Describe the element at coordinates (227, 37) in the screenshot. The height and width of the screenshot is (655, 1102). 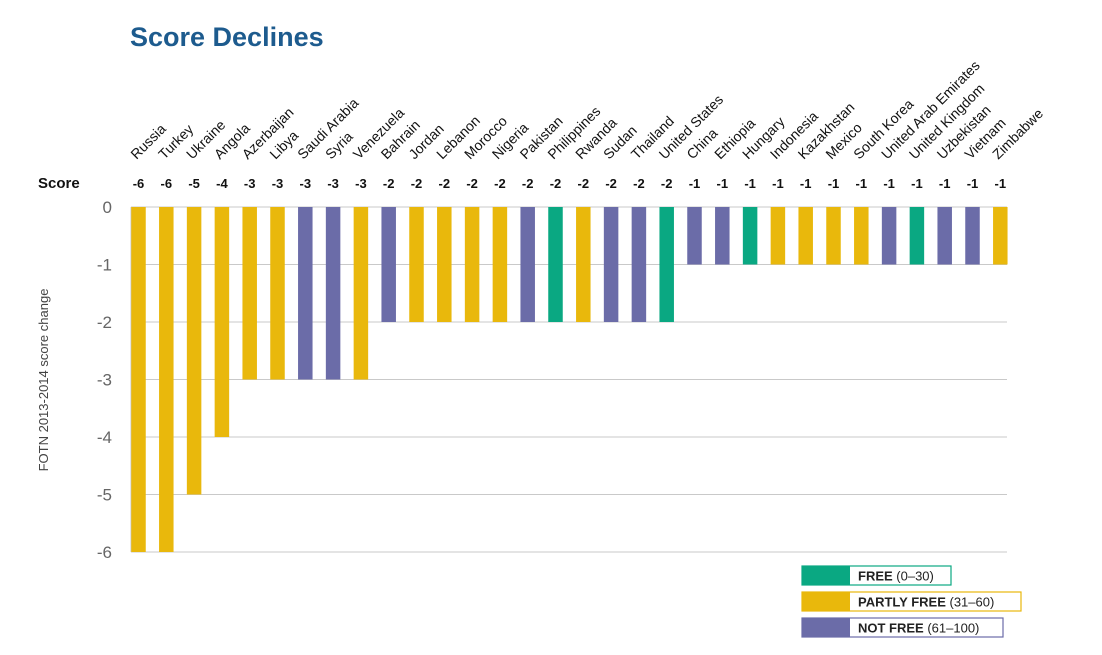
I see `chart-title: Score Declines` at that location.